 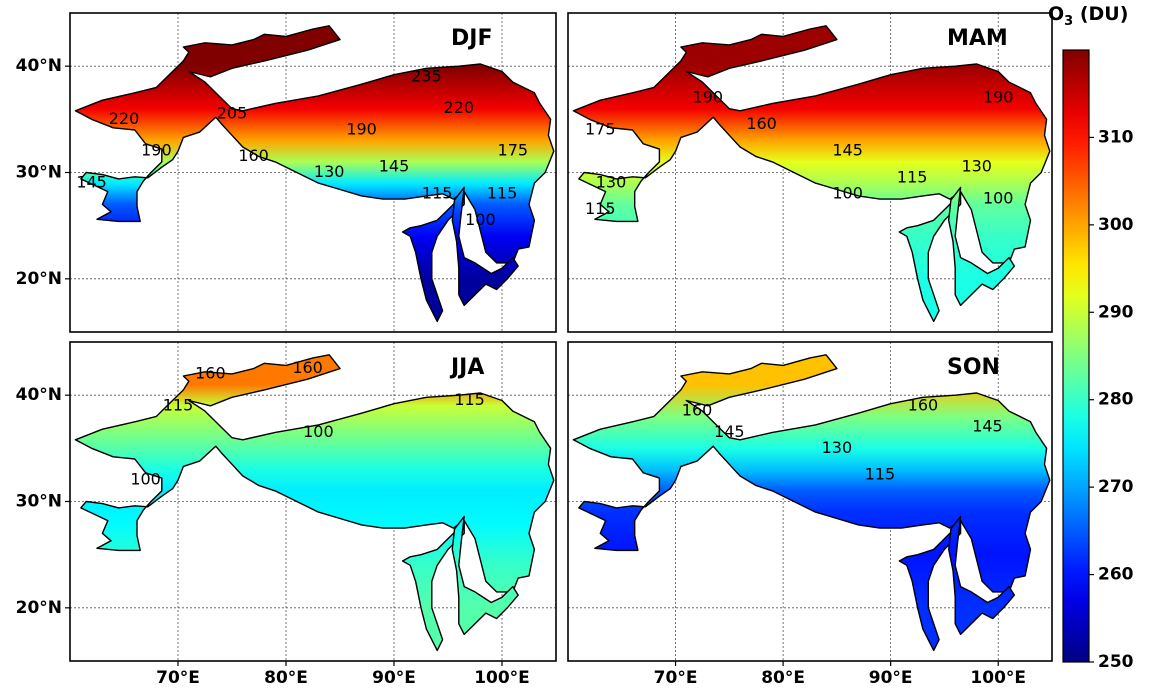 I want to click on season-label: MAM, so click(x=977, y=38).